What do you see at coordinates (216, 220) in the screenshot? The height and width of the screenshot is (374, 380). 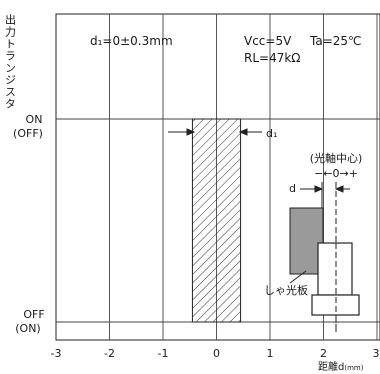 I see `transition-band` at bounding box center [216, 220].